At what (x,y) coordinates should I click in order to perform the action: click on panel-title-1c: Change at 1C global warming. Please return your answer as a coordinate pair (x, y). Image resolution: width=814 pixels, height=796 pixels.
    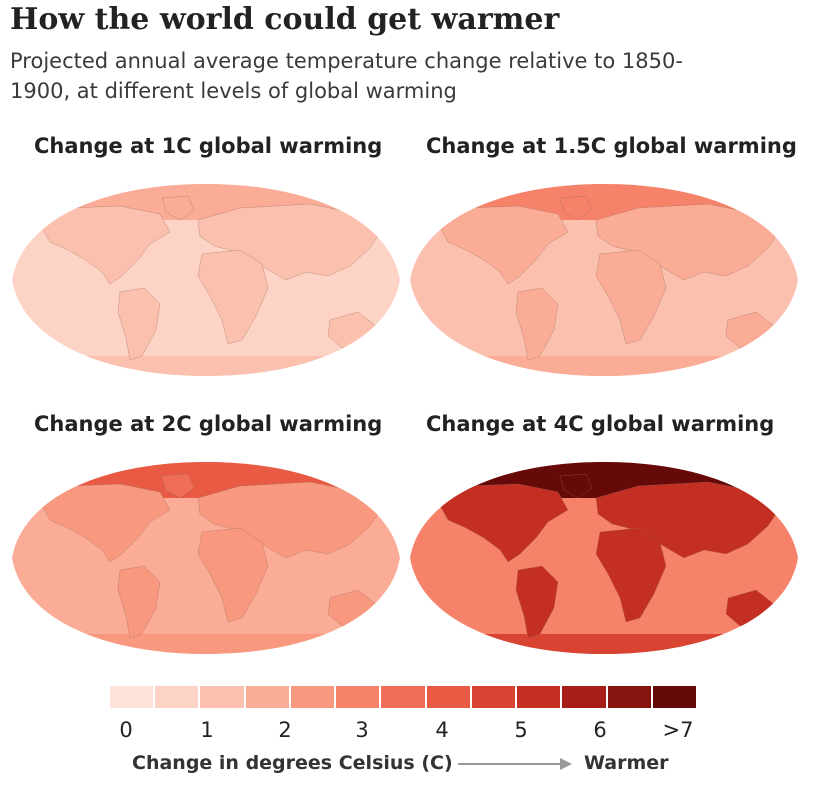
    Looking at the image, I should click on (208, 146).